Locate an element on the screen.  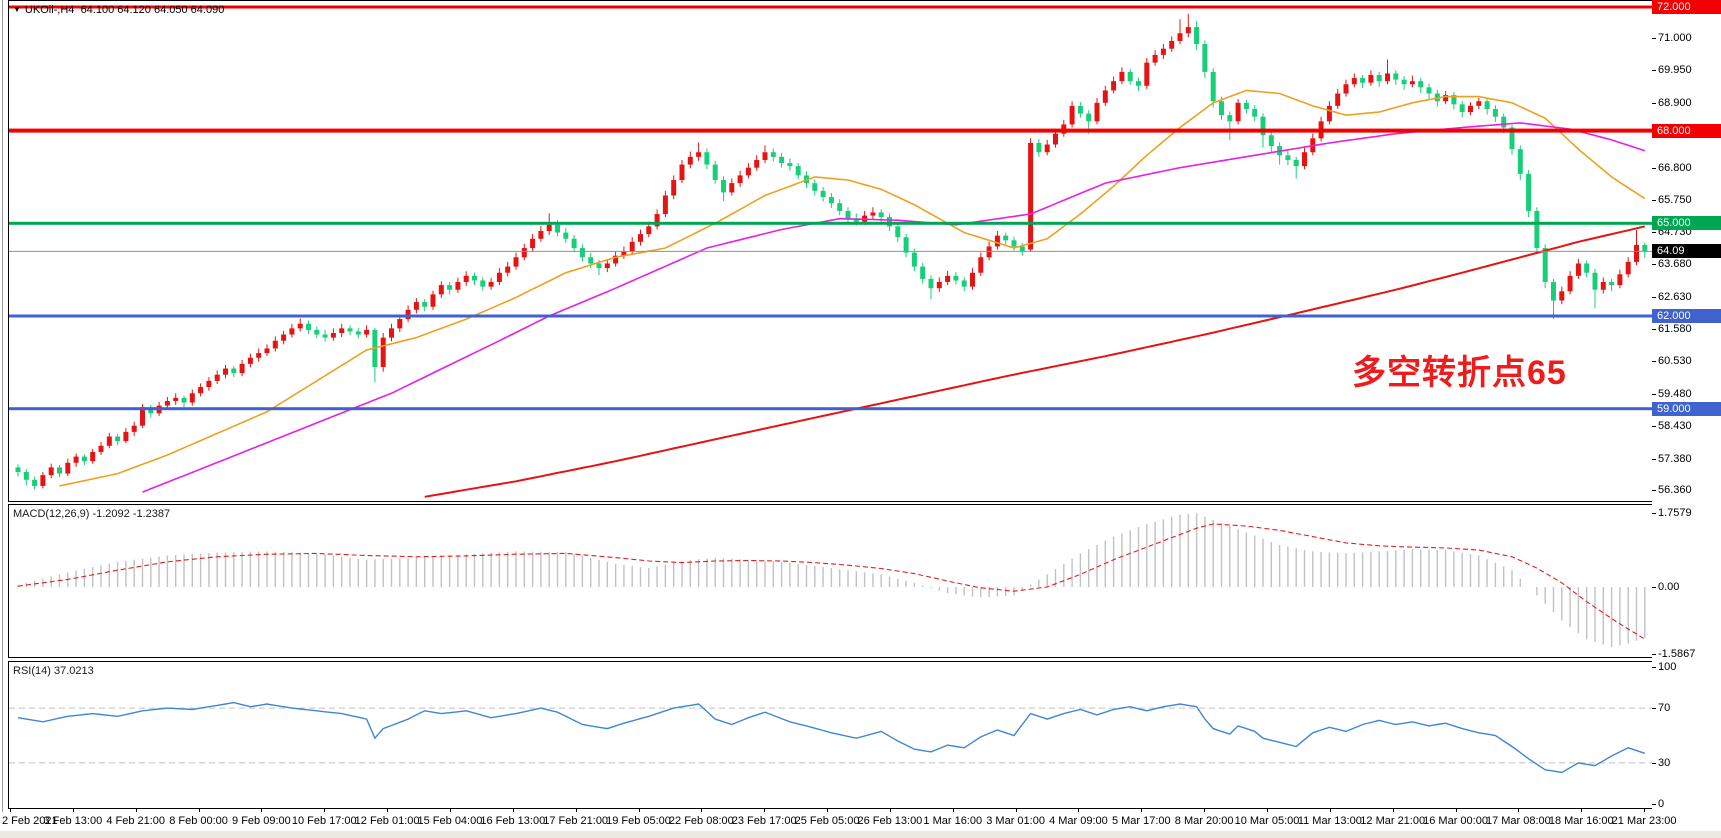
time-axis-label: 12 Mar 21:00 is located at coordinates (1393, 821).